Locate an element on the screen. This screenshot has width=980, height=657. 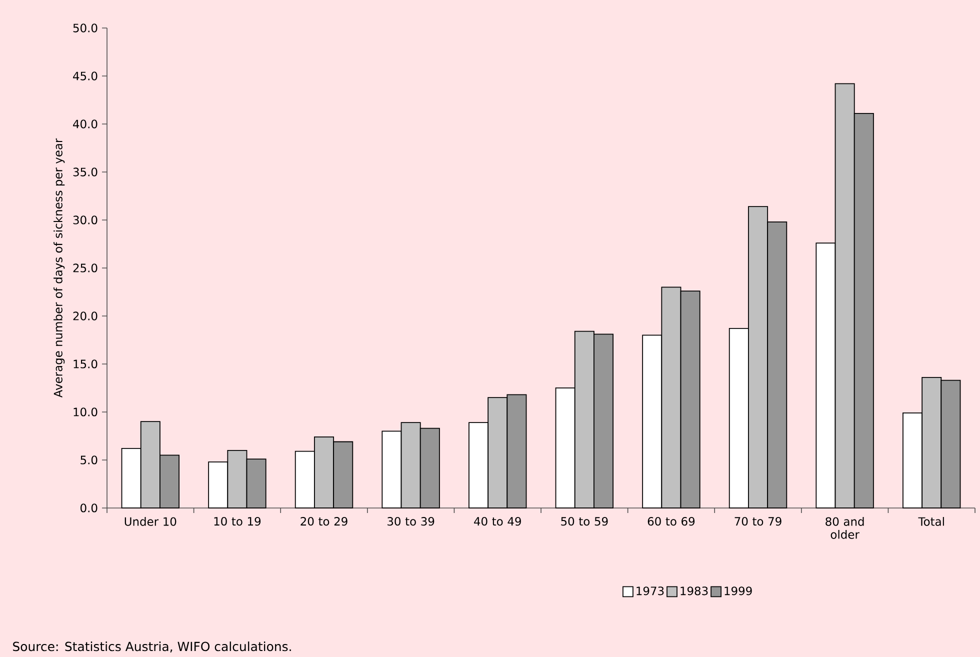
x-tick-label: 60 to 69 is located at coordinates (671, 521).